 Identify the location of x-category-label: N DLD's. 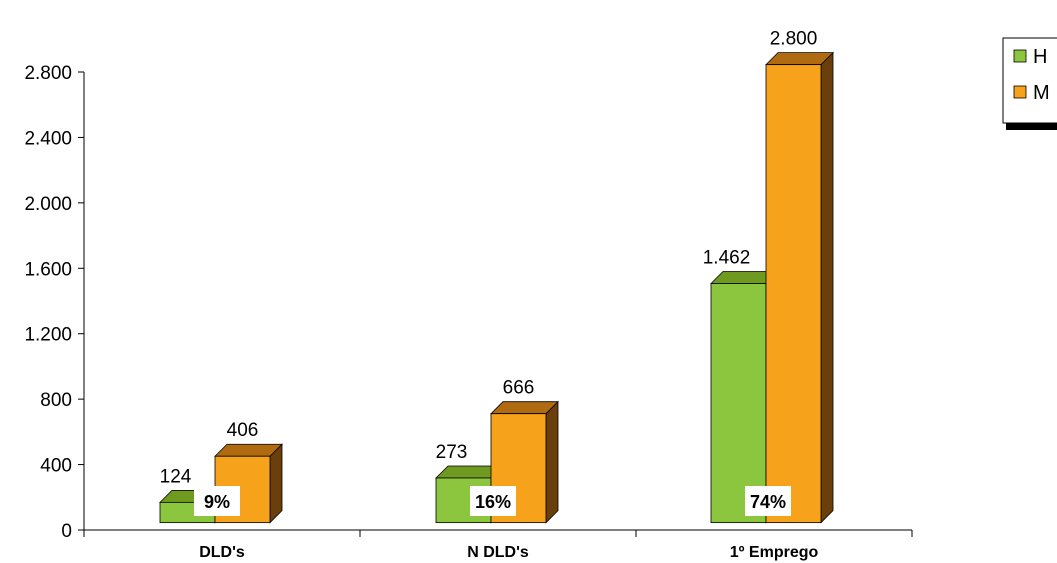
(498, 552).